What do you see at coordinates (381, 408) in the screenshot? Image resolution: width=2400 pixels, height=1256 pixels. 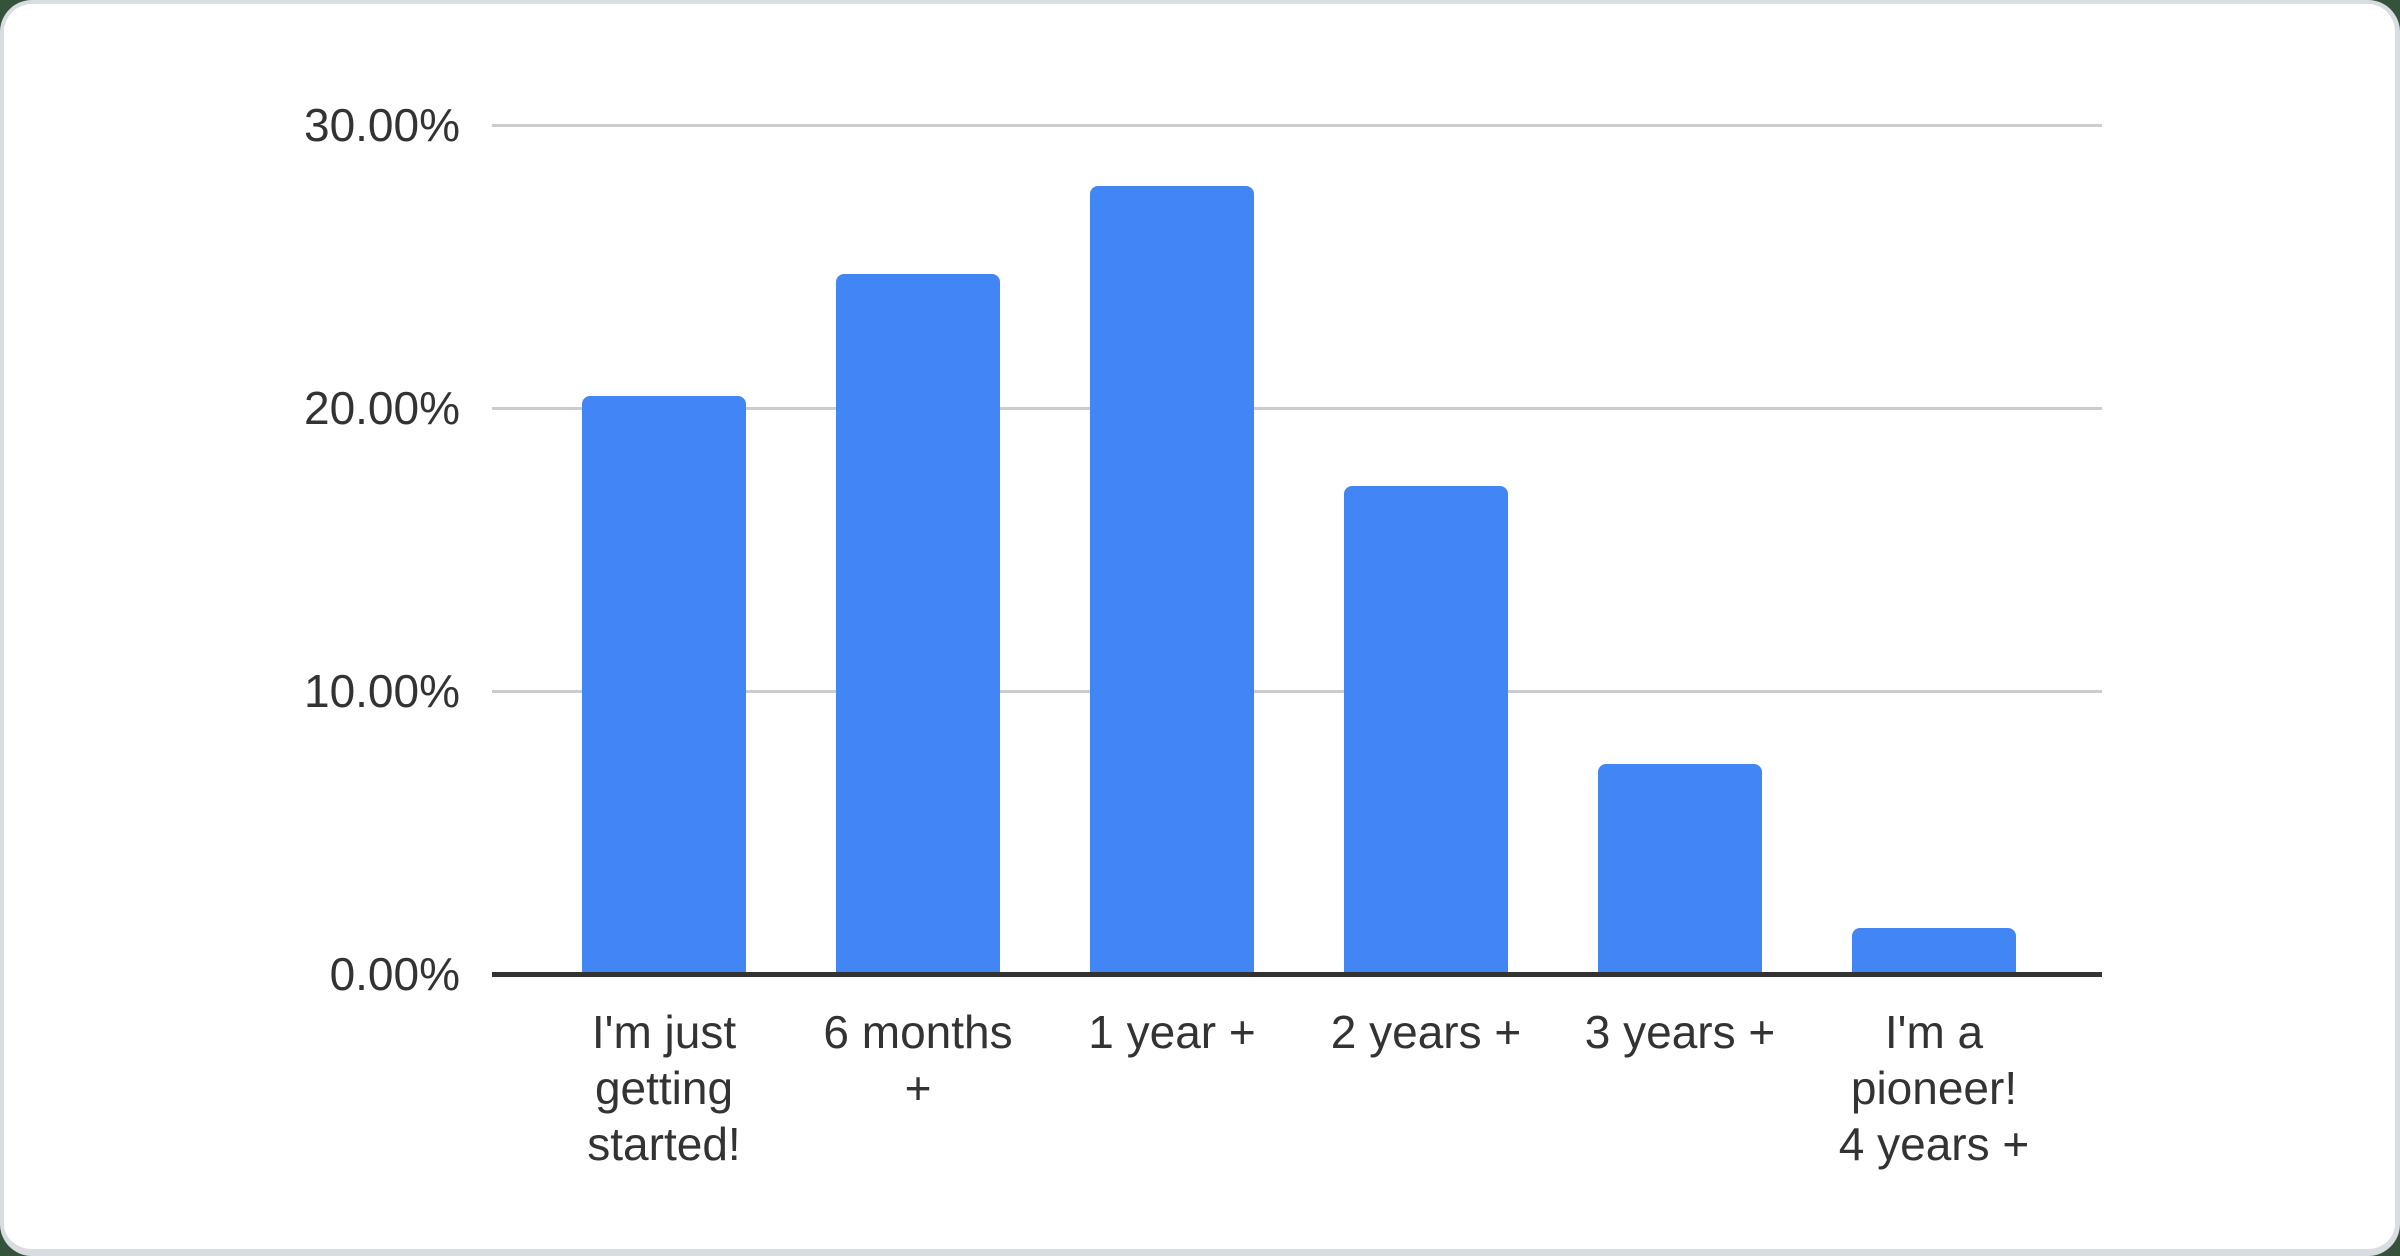 I see `y-axis-tick-label: 20.00%` at bounding box center [381, 408].